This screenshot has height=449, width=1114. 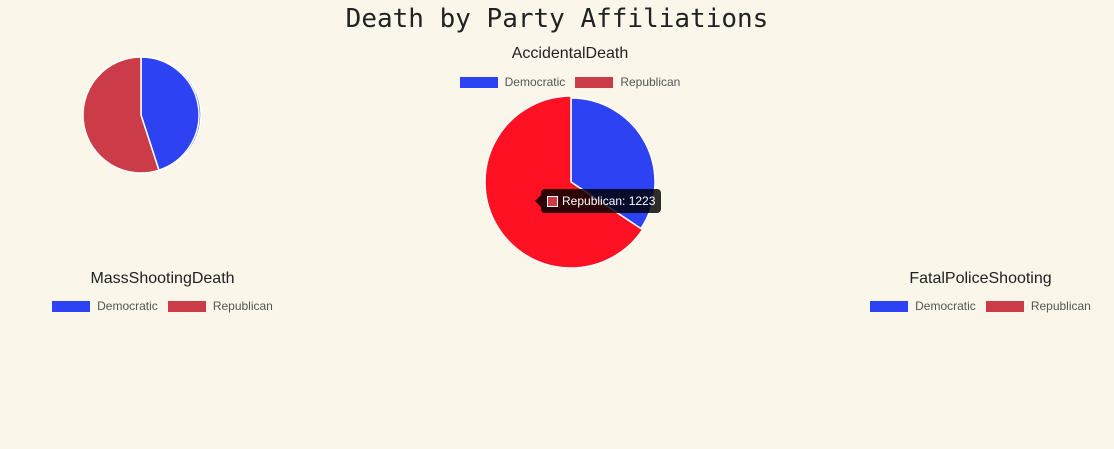 I want to click on chart-mass-shooting-death: MassShootingDeath Democratic Republican, so click(x=162, y=357).